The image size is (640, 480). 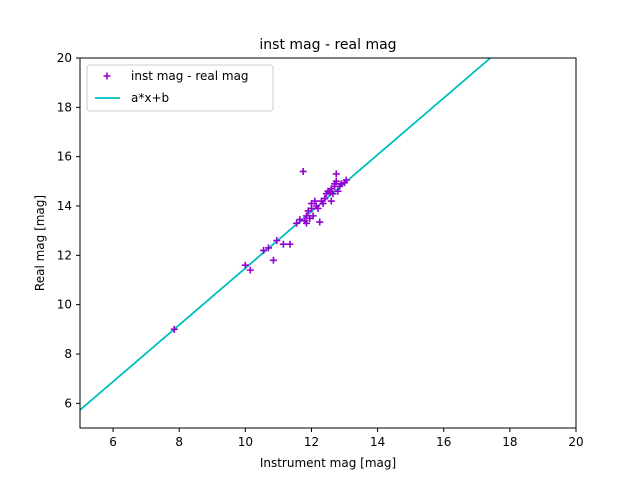 I want to click on x-tick-label: 10, so click(x=245, y=442).